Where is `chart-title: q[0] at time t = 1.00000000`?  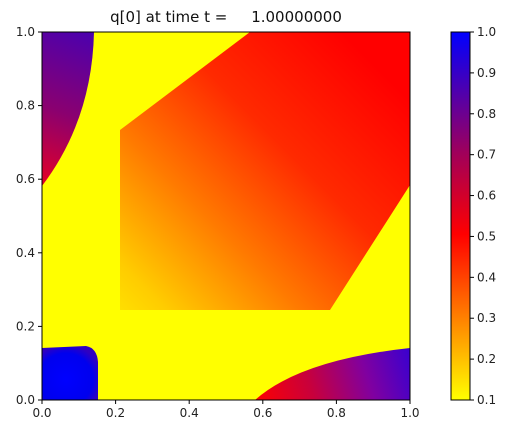
chart-title: q[0] at time t = 1.00000000 is located at coordinates (226, 17).